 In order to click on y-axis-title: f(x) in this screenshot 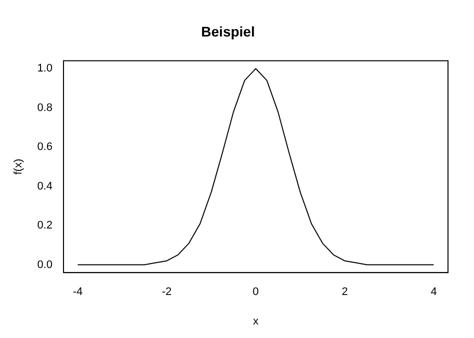, I will do `click(18, 166)`.